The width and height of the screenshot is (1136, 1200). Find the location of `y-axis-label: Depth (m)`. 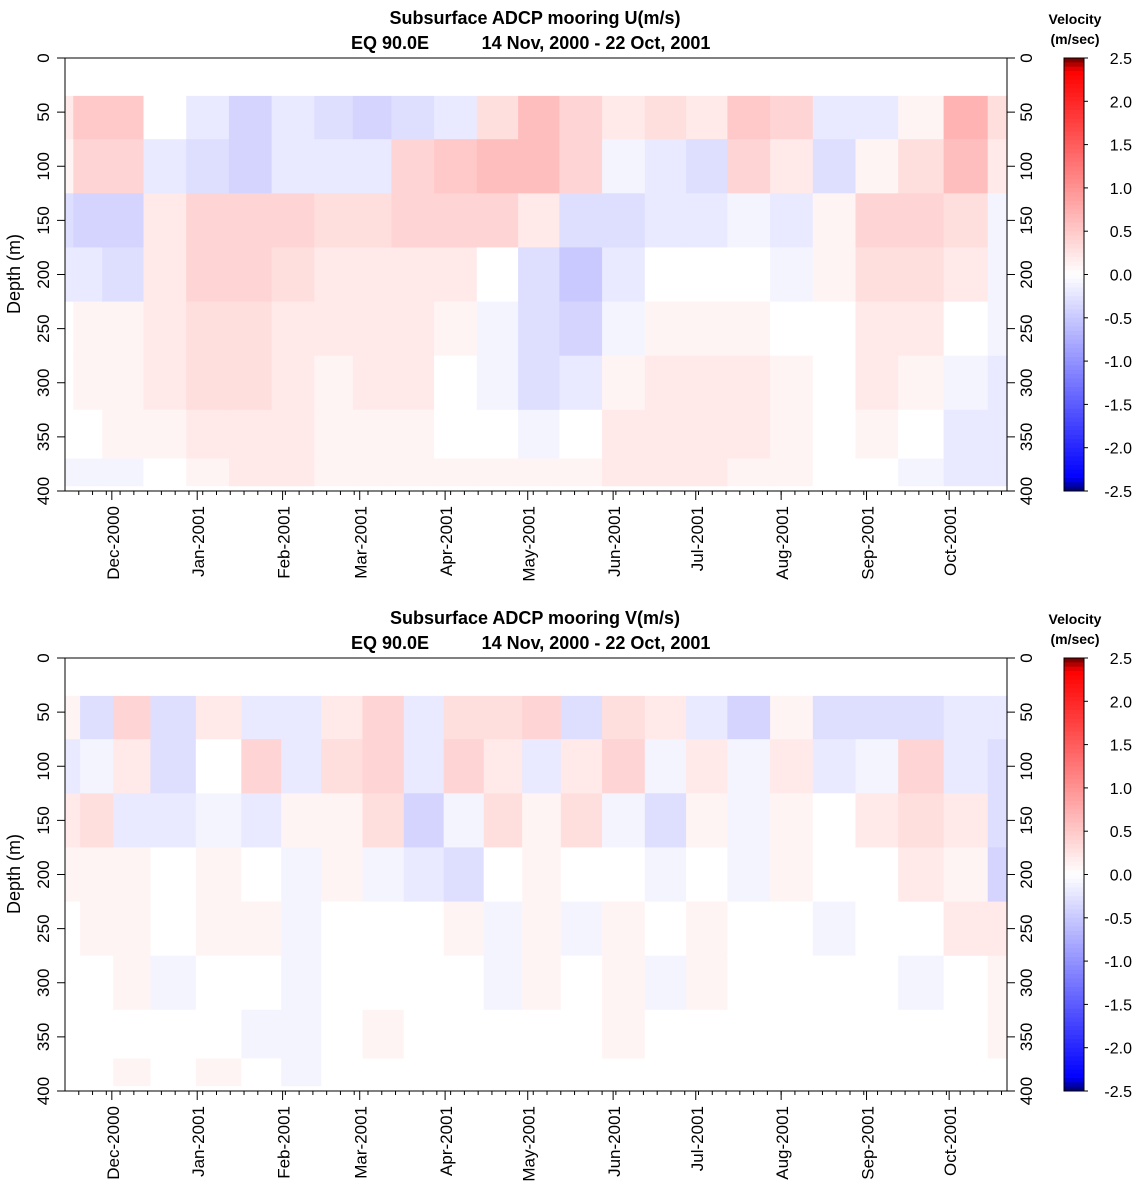

y-axis-label: Depth (m) is located at coordinates (14, 274).